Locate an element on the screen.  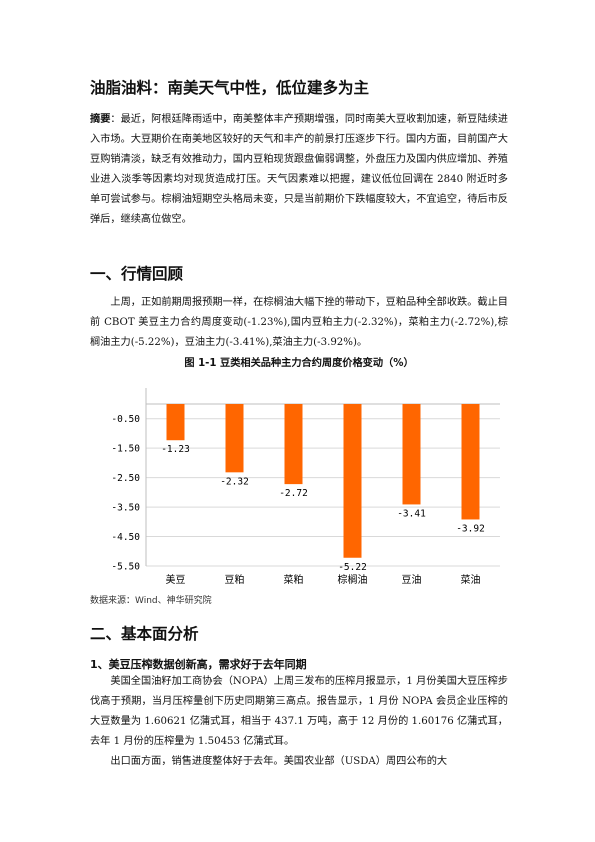
category-label: 菜粕 is located at coordinates (294, 579).